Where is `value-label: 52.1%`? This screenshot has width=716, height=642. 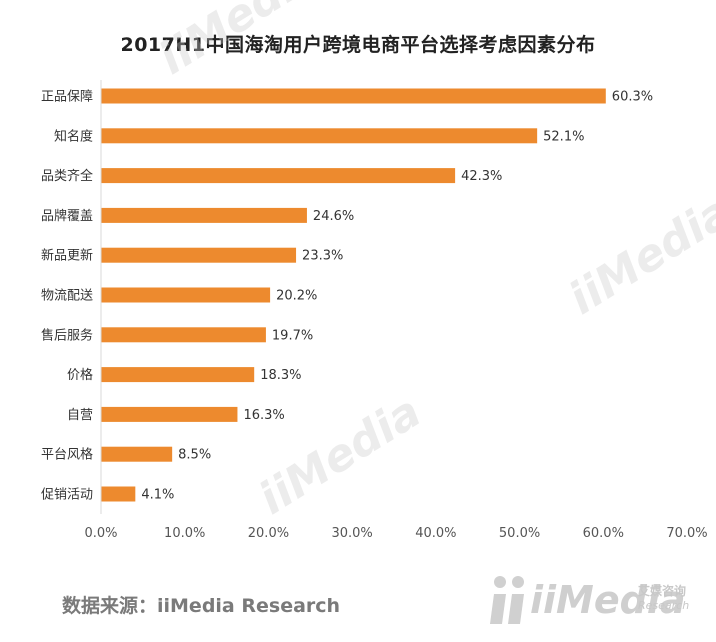
value-label: 52.1% is located at coordinates (563, 136).